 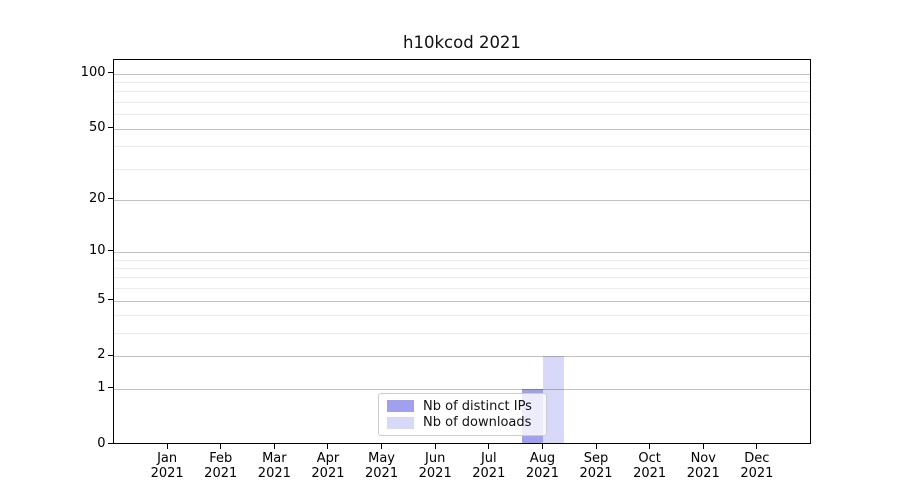 I want to click on y-tick-label: 10, so click(x=97, y=250).